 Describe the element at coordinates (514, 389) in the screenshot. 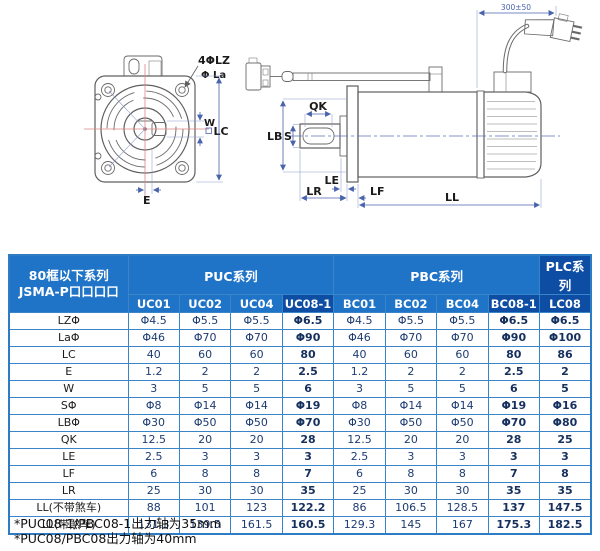

I see `cell-bc08-1: 6` at that location.